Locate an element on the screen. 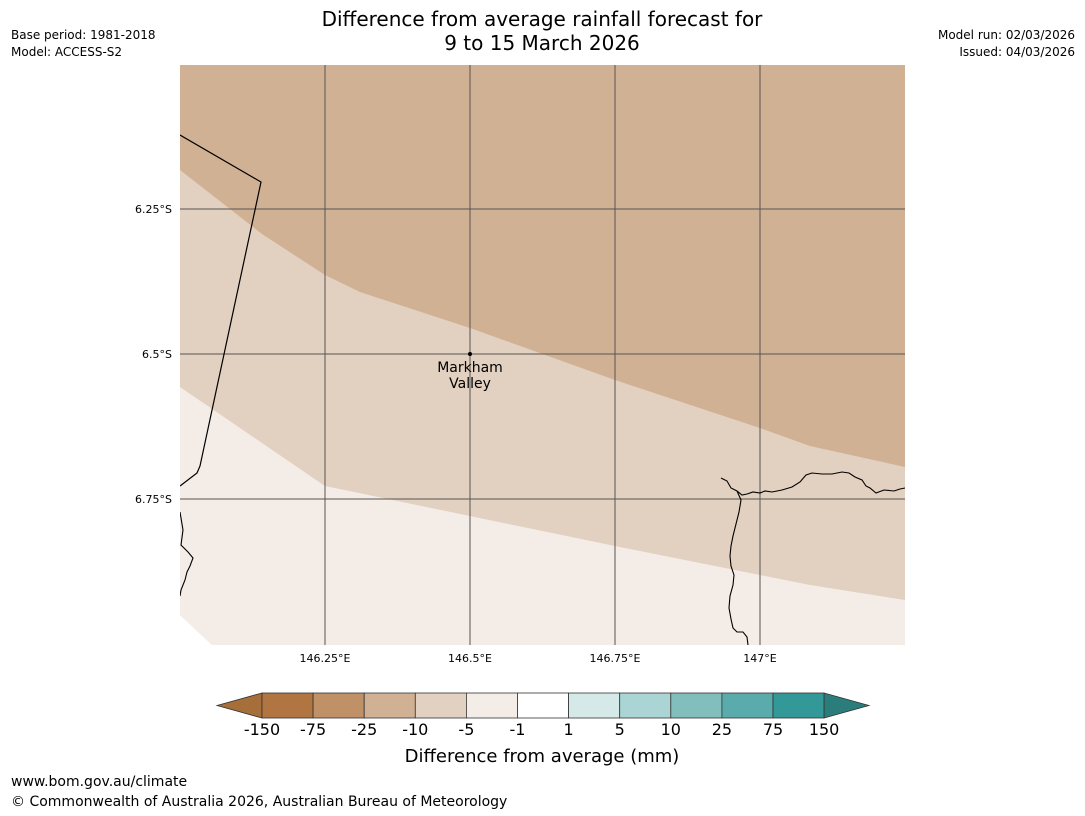 This screenshot has width=1085, height=816. colorbar-labels: -150 -75 -25 -10 -5 -1 1 5 10 25 75 150 is located at coordinates (542, 729).